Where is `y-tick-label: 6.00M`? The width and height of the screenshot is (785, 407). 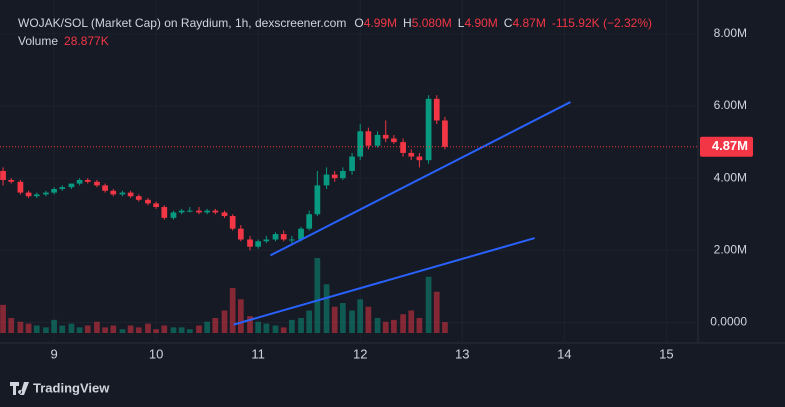 y-tick-label: 6.00M is located at coordinates (730, 105).